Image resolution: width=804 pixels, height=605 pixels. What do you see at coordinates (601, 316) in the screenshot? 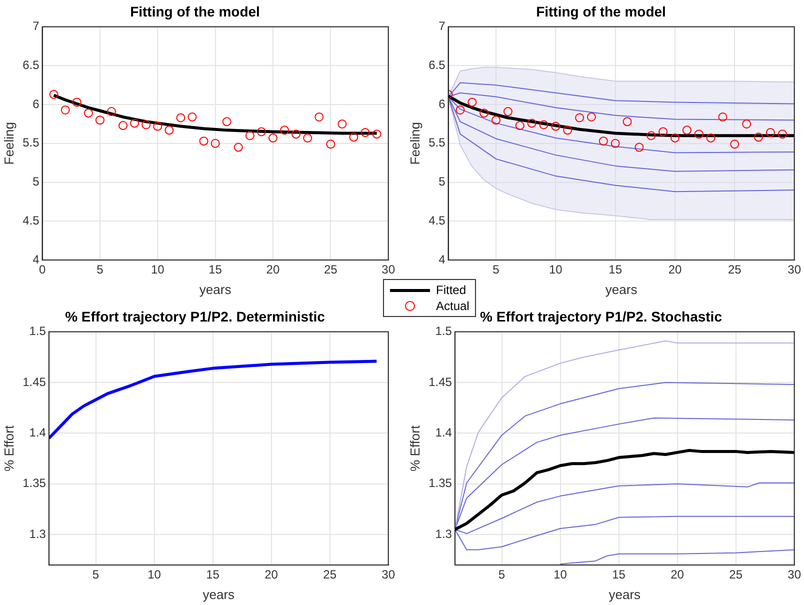
I see `chart-title: % Effort trajectory P1/P2. Stochastic` at bounding box center [601, 316].